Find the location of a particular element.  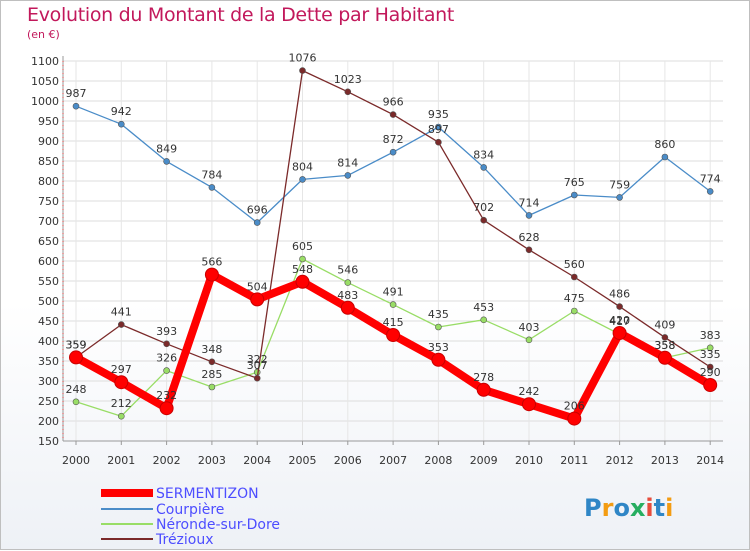

x-tick-label: 2008 is located at coordinates (438, 460).